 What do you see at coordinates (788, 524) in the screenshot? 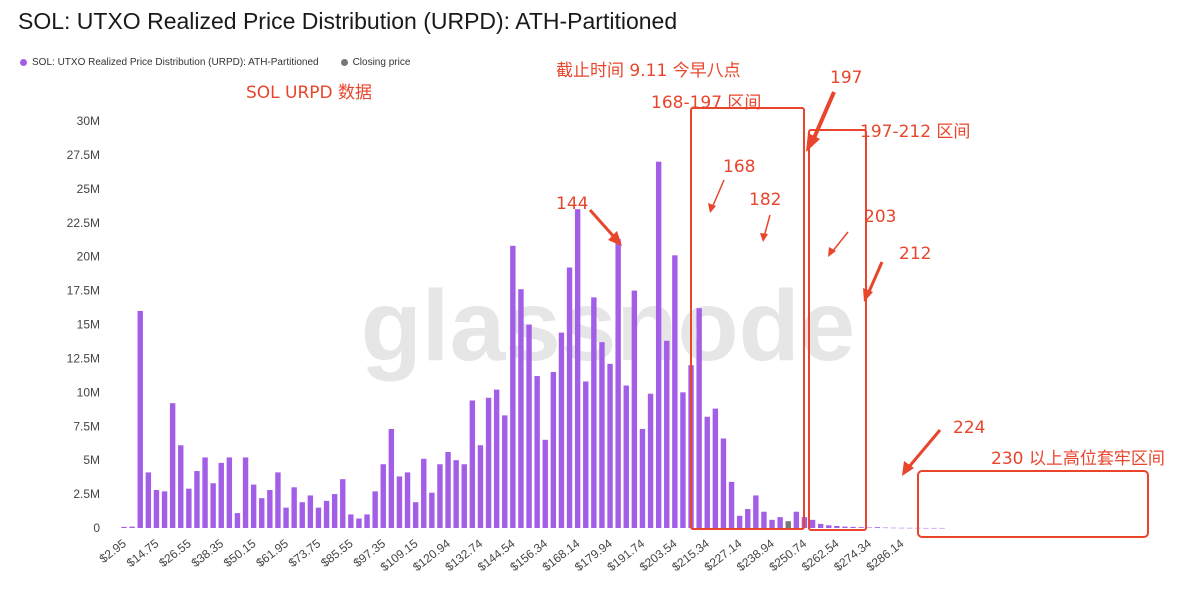
I see `closing-price-bar` at bounding box center [788, 524].